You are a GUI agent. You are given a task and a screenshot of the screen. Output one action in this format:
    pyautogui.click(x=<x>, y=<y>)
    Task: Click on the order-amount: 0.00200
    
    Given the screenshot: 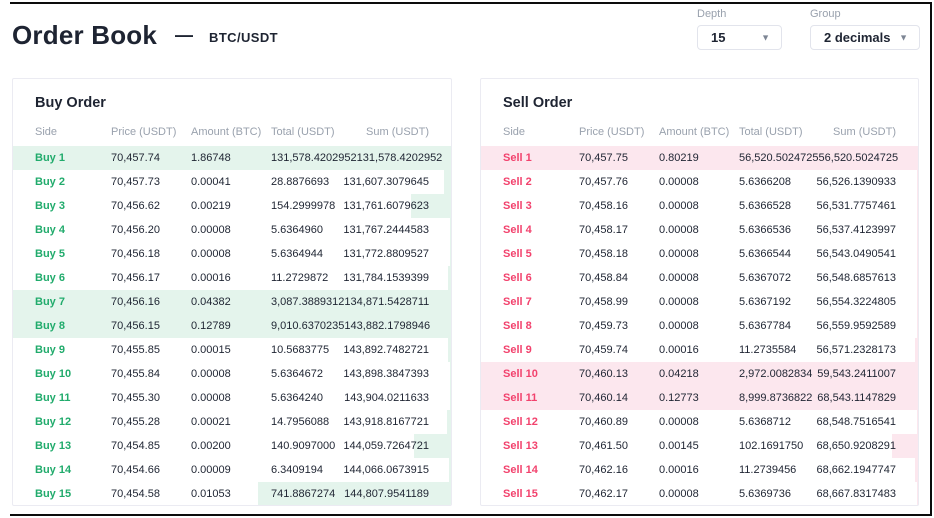 What is the action you would take?
    pyautogui.click(x=211, y=446)
    